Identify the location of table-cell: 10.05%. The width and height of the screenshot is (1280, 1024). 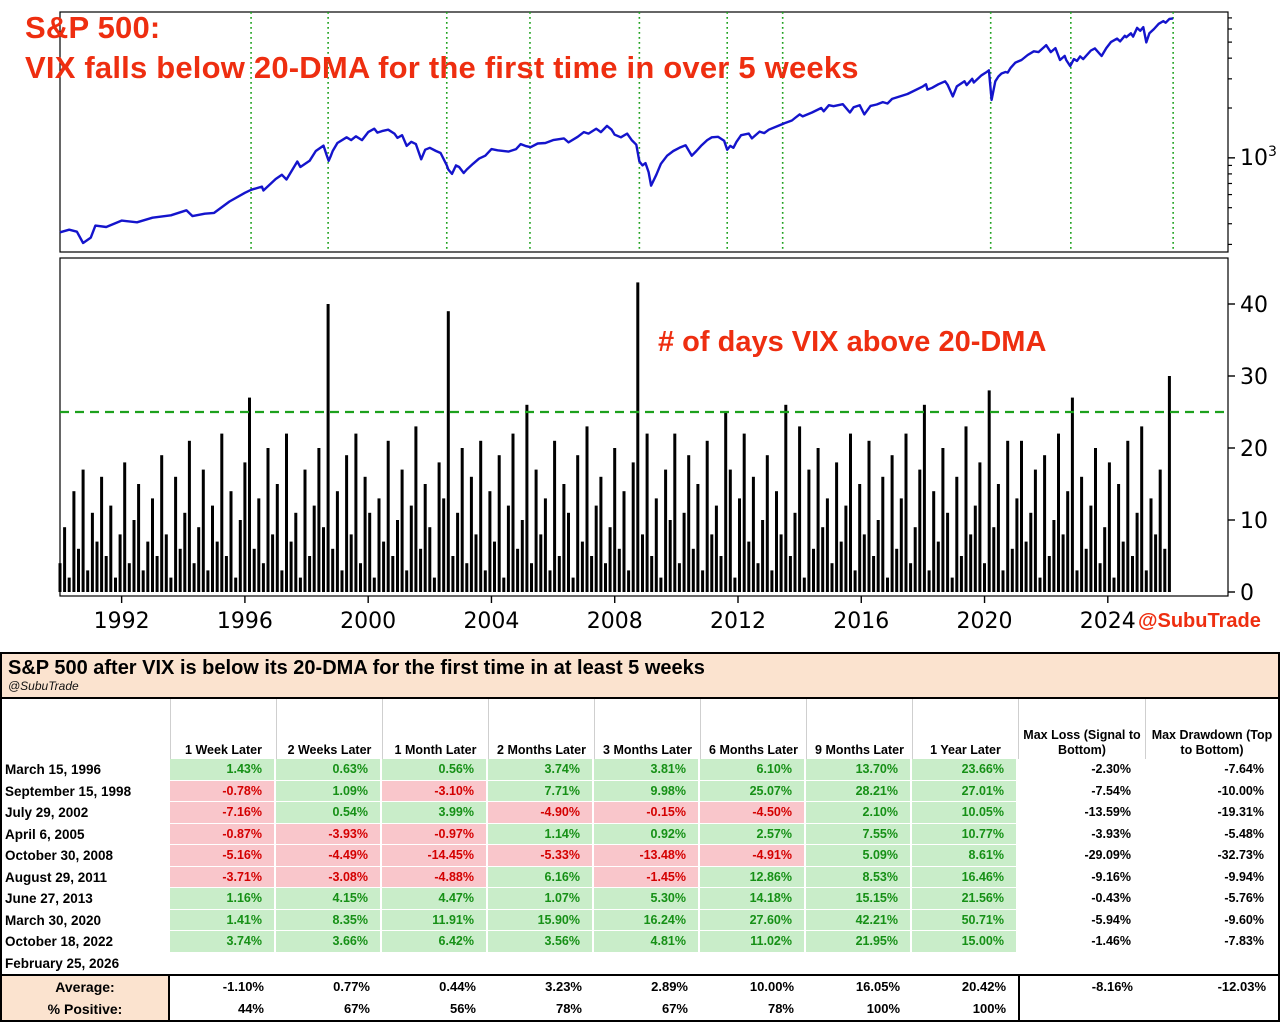
(965, 813).